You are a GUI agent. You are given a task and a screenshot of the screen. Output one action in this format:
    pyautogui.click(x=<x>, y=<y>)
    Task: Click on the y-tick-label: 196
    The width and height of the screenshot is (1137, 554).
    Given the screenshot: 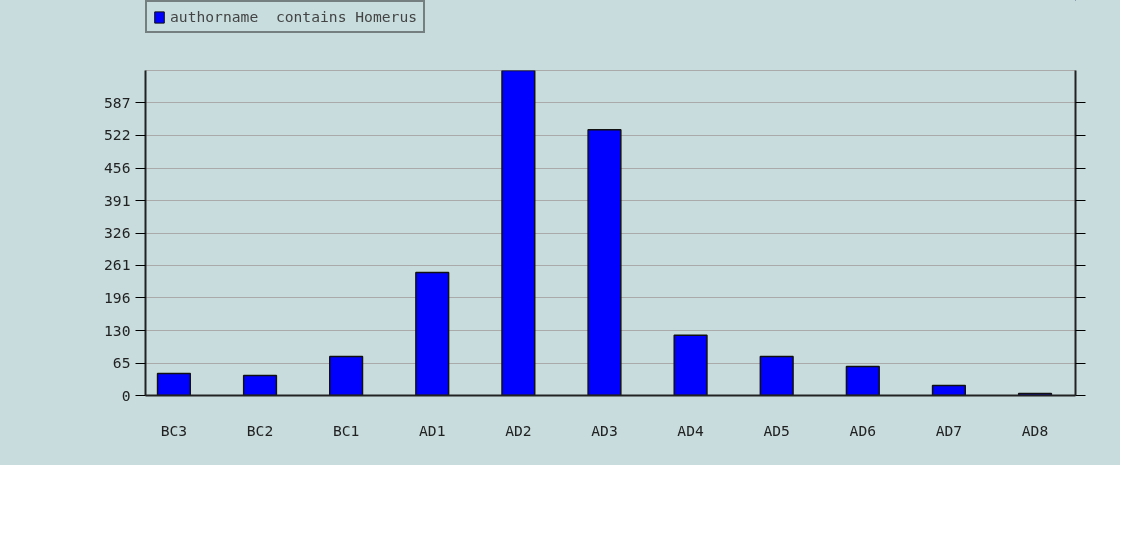 What is the action you would take?
    pyautogui.click(x=117, y=297)
    